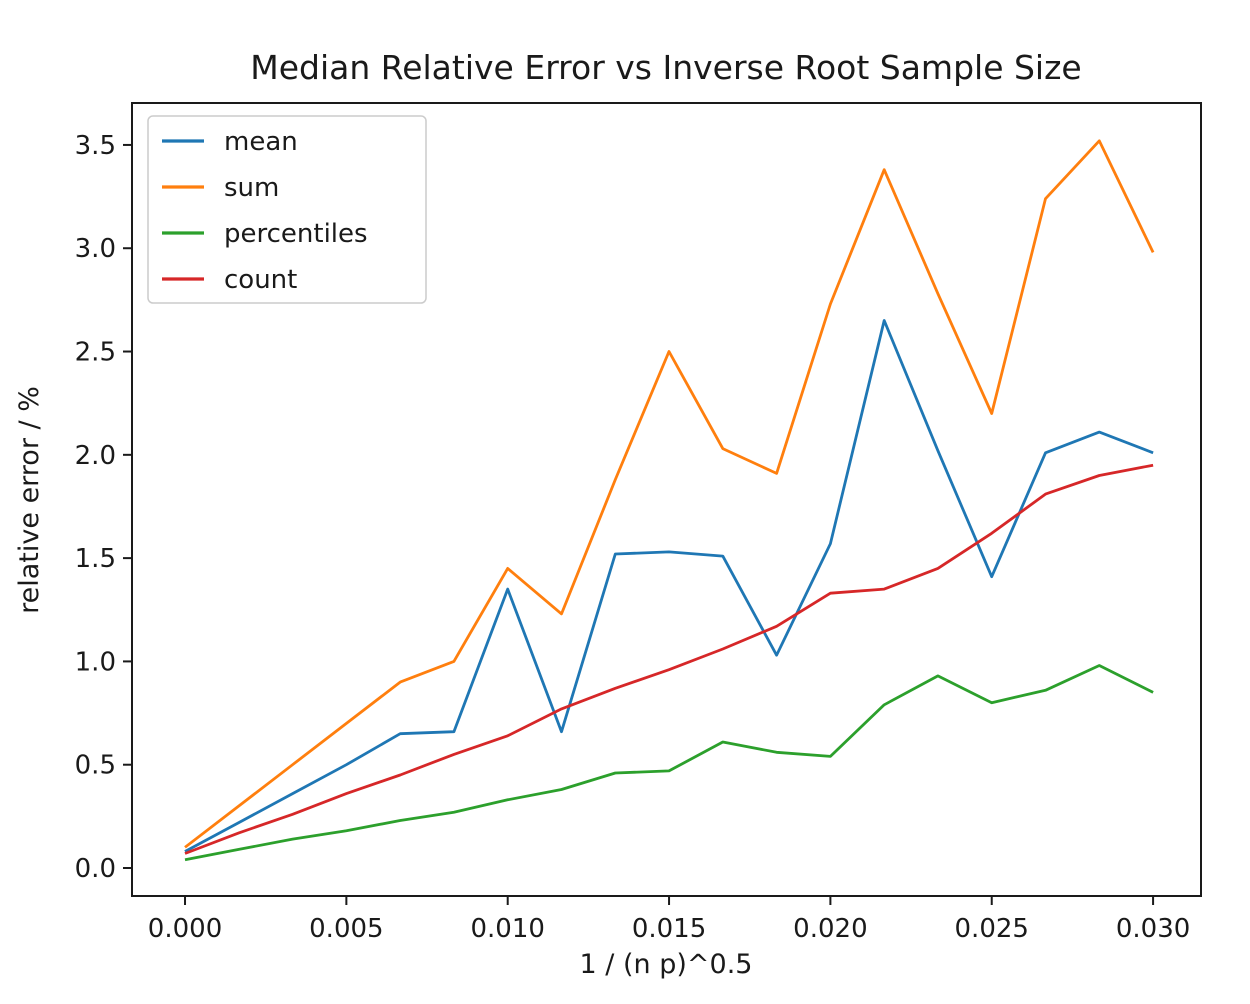 The width and height of the screenshot is (1250, 1004). Describe the element at coordinates (346, 929) in the screenshot. I see `x-tick-label: 0.005` at that location.